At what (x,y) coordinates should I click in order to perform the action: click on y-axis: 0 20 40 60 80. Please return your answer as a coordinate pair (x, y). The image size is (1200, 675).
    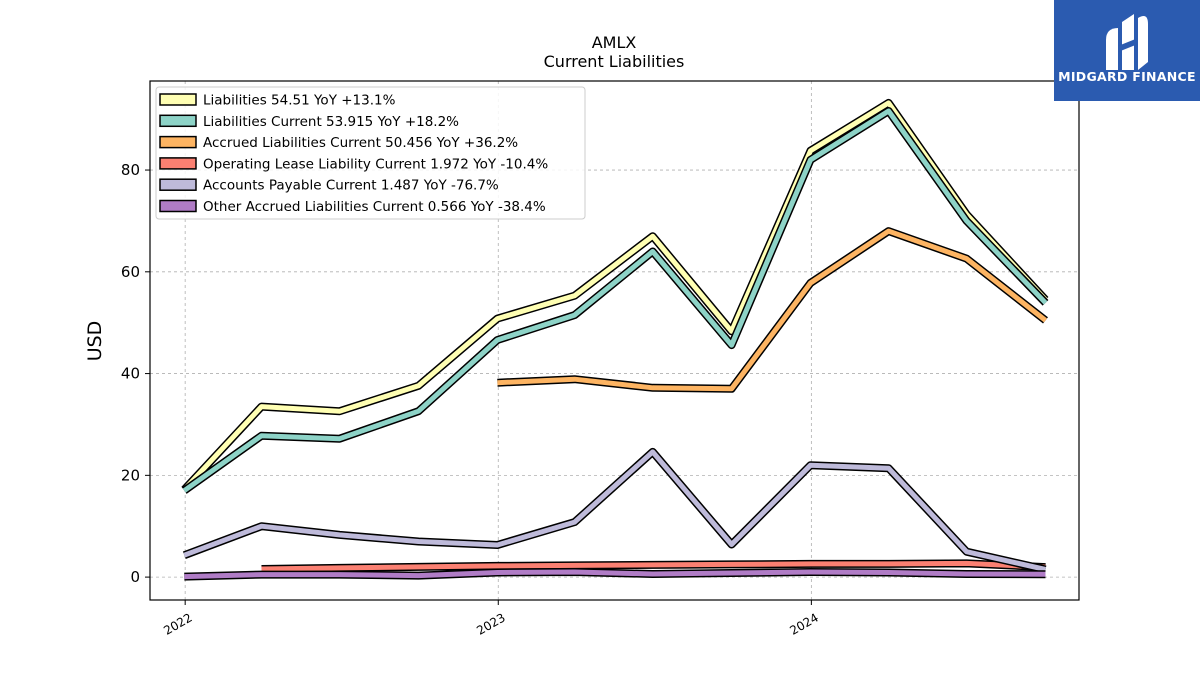
    Looking at the image, I should click on (135, 373).